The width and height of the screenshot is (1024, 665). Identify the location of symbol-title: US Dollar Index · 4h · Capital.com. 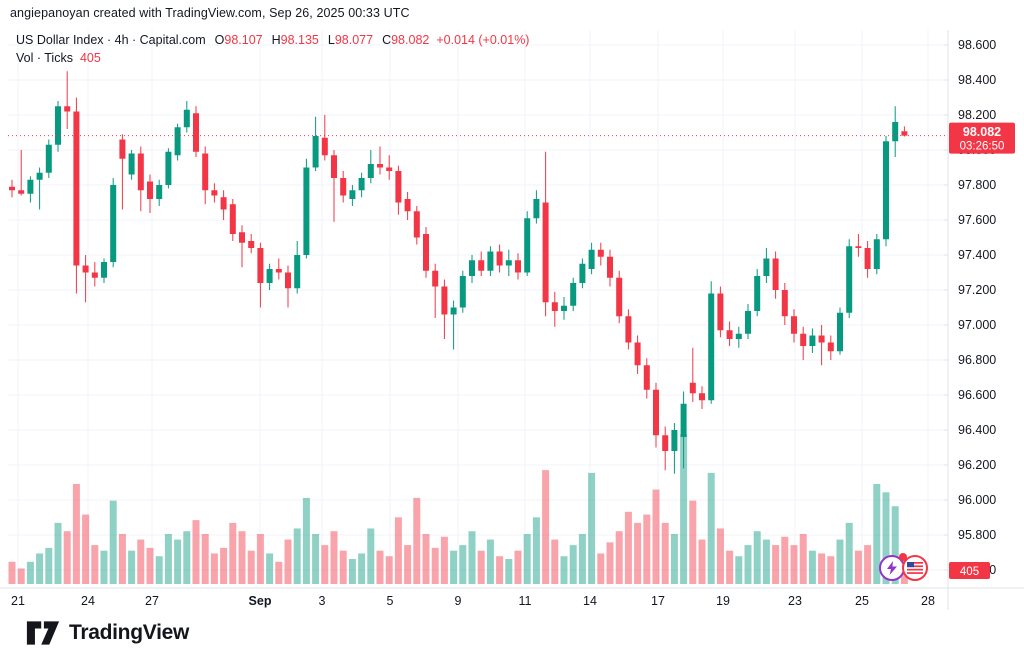
(111, 40).